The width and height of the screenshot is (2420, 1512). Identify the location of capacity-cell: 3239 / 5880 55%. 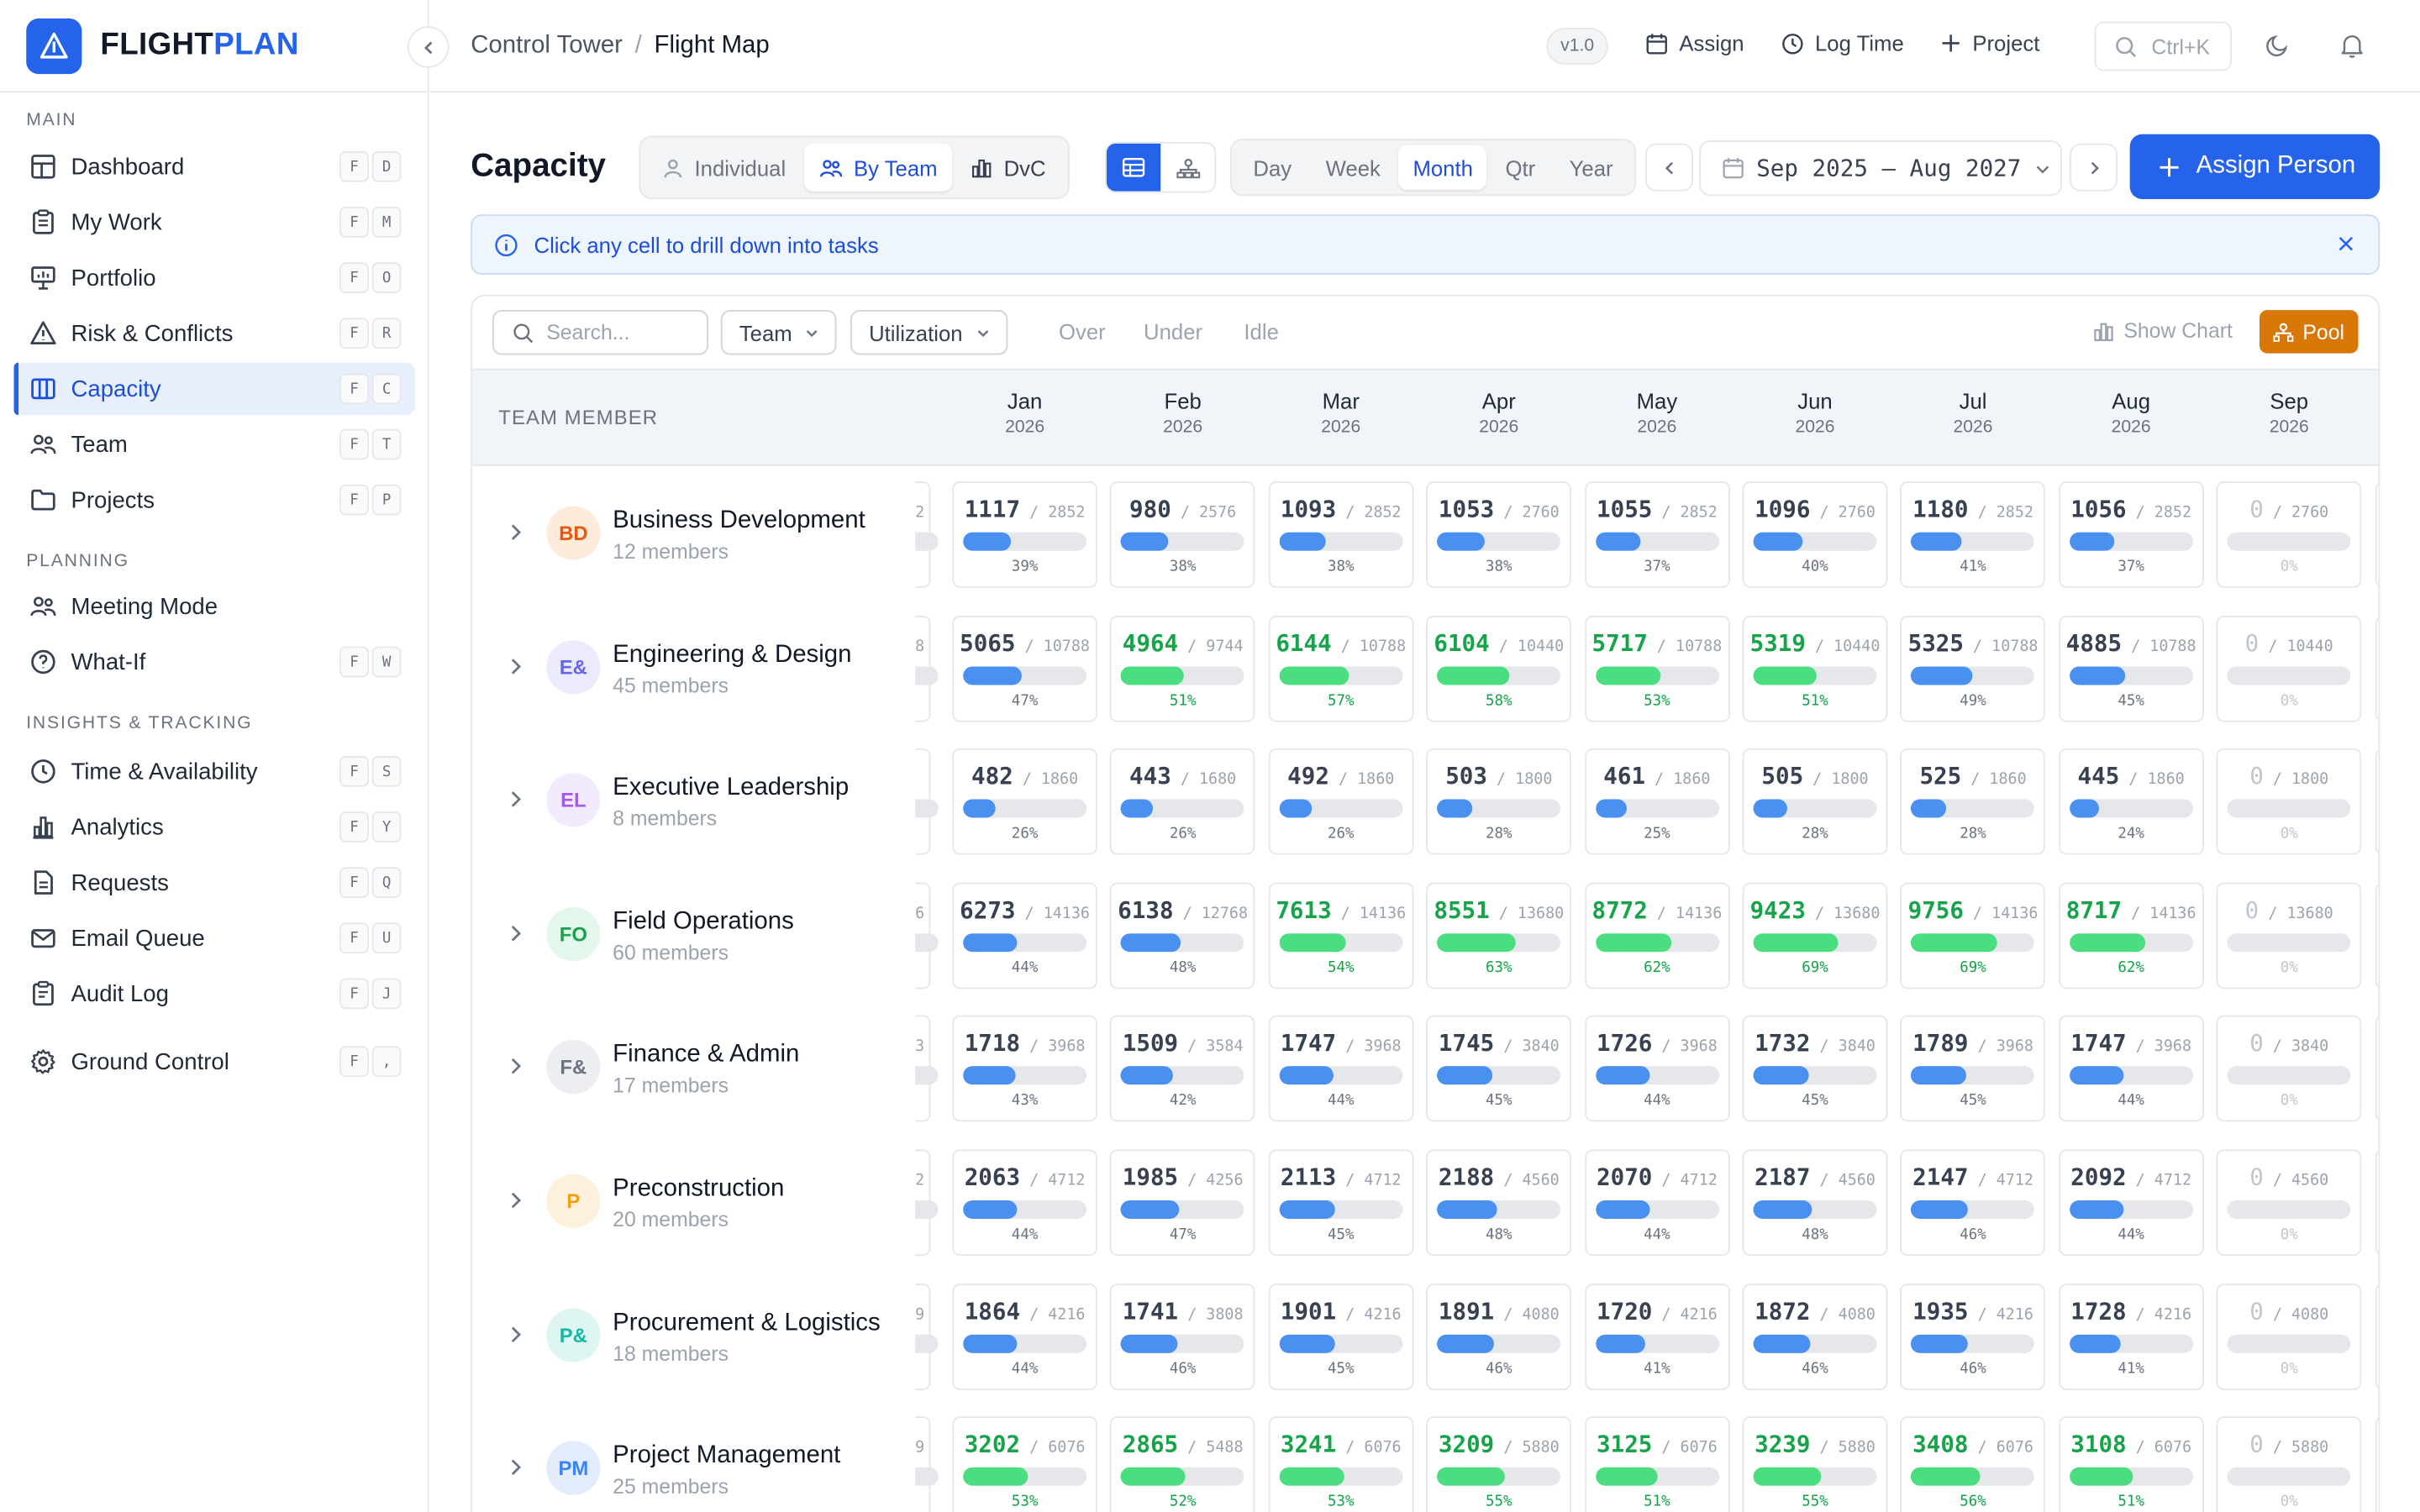
(1815, 1464).